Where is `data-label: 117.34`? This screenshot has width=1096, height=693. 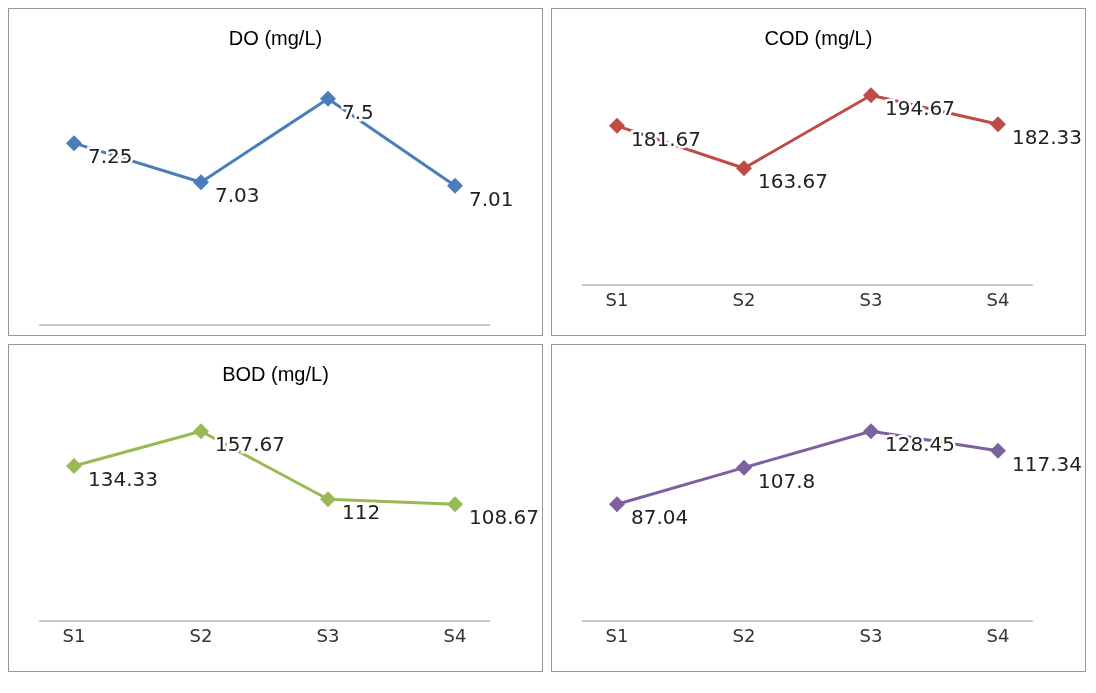
data-label: 117.34 is located at coordinates (1047, 463).